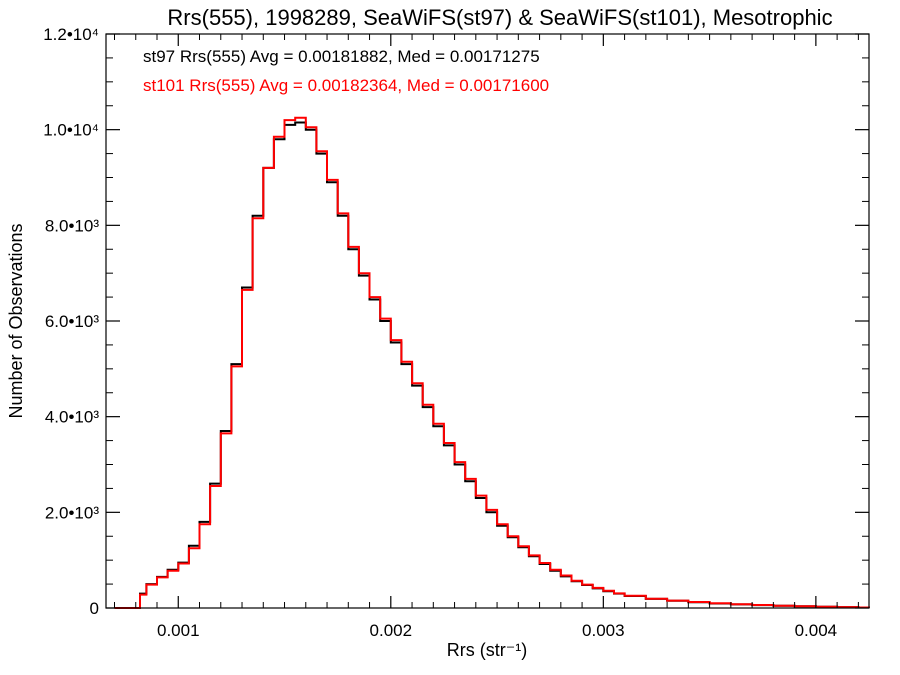 The height and width of the screenshot is (675, 900). I want to click on y-tick-label: 4.0•10³, so click(72, 417).